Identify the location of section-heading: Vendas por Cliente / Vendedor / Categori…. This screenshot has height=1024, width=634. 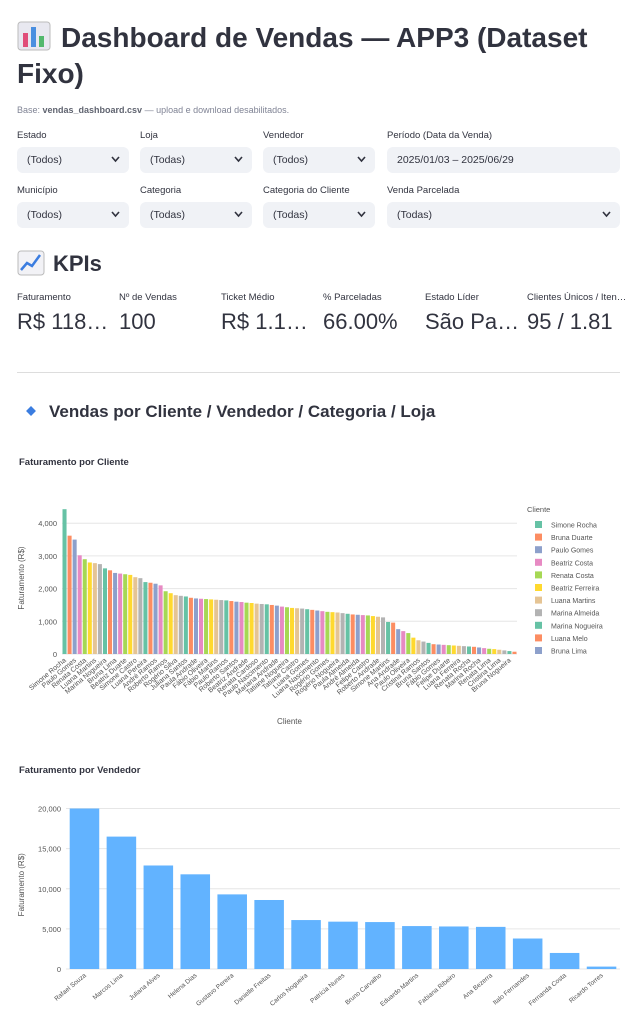
(230, 412).